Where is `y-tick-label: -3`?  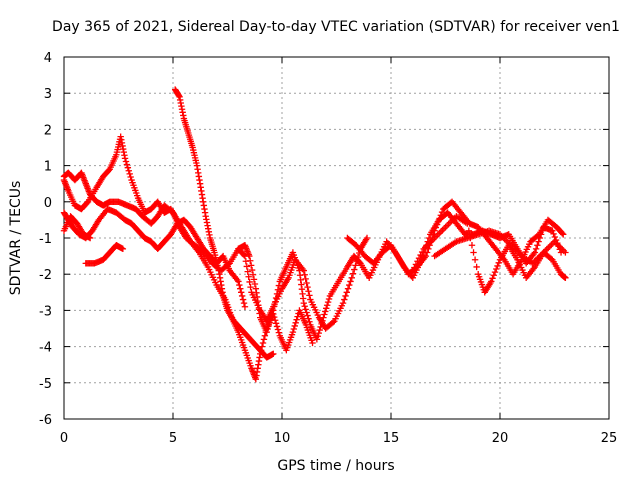 y-tick-label: -3 is located at coordinates (45, 311).